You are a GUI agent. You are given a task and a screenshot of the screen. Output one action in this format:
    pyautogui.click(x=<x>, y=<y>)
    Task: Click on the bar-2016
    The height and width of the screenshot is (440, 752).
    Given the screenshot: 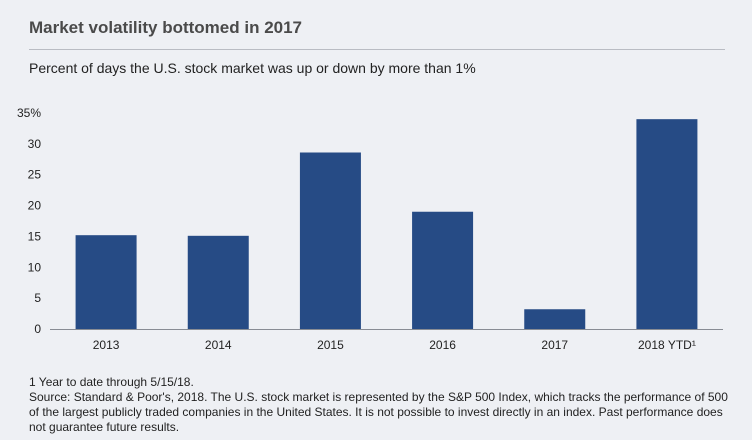 What is the action you would take?
    pyautogui.click(x=443, y=270)
    